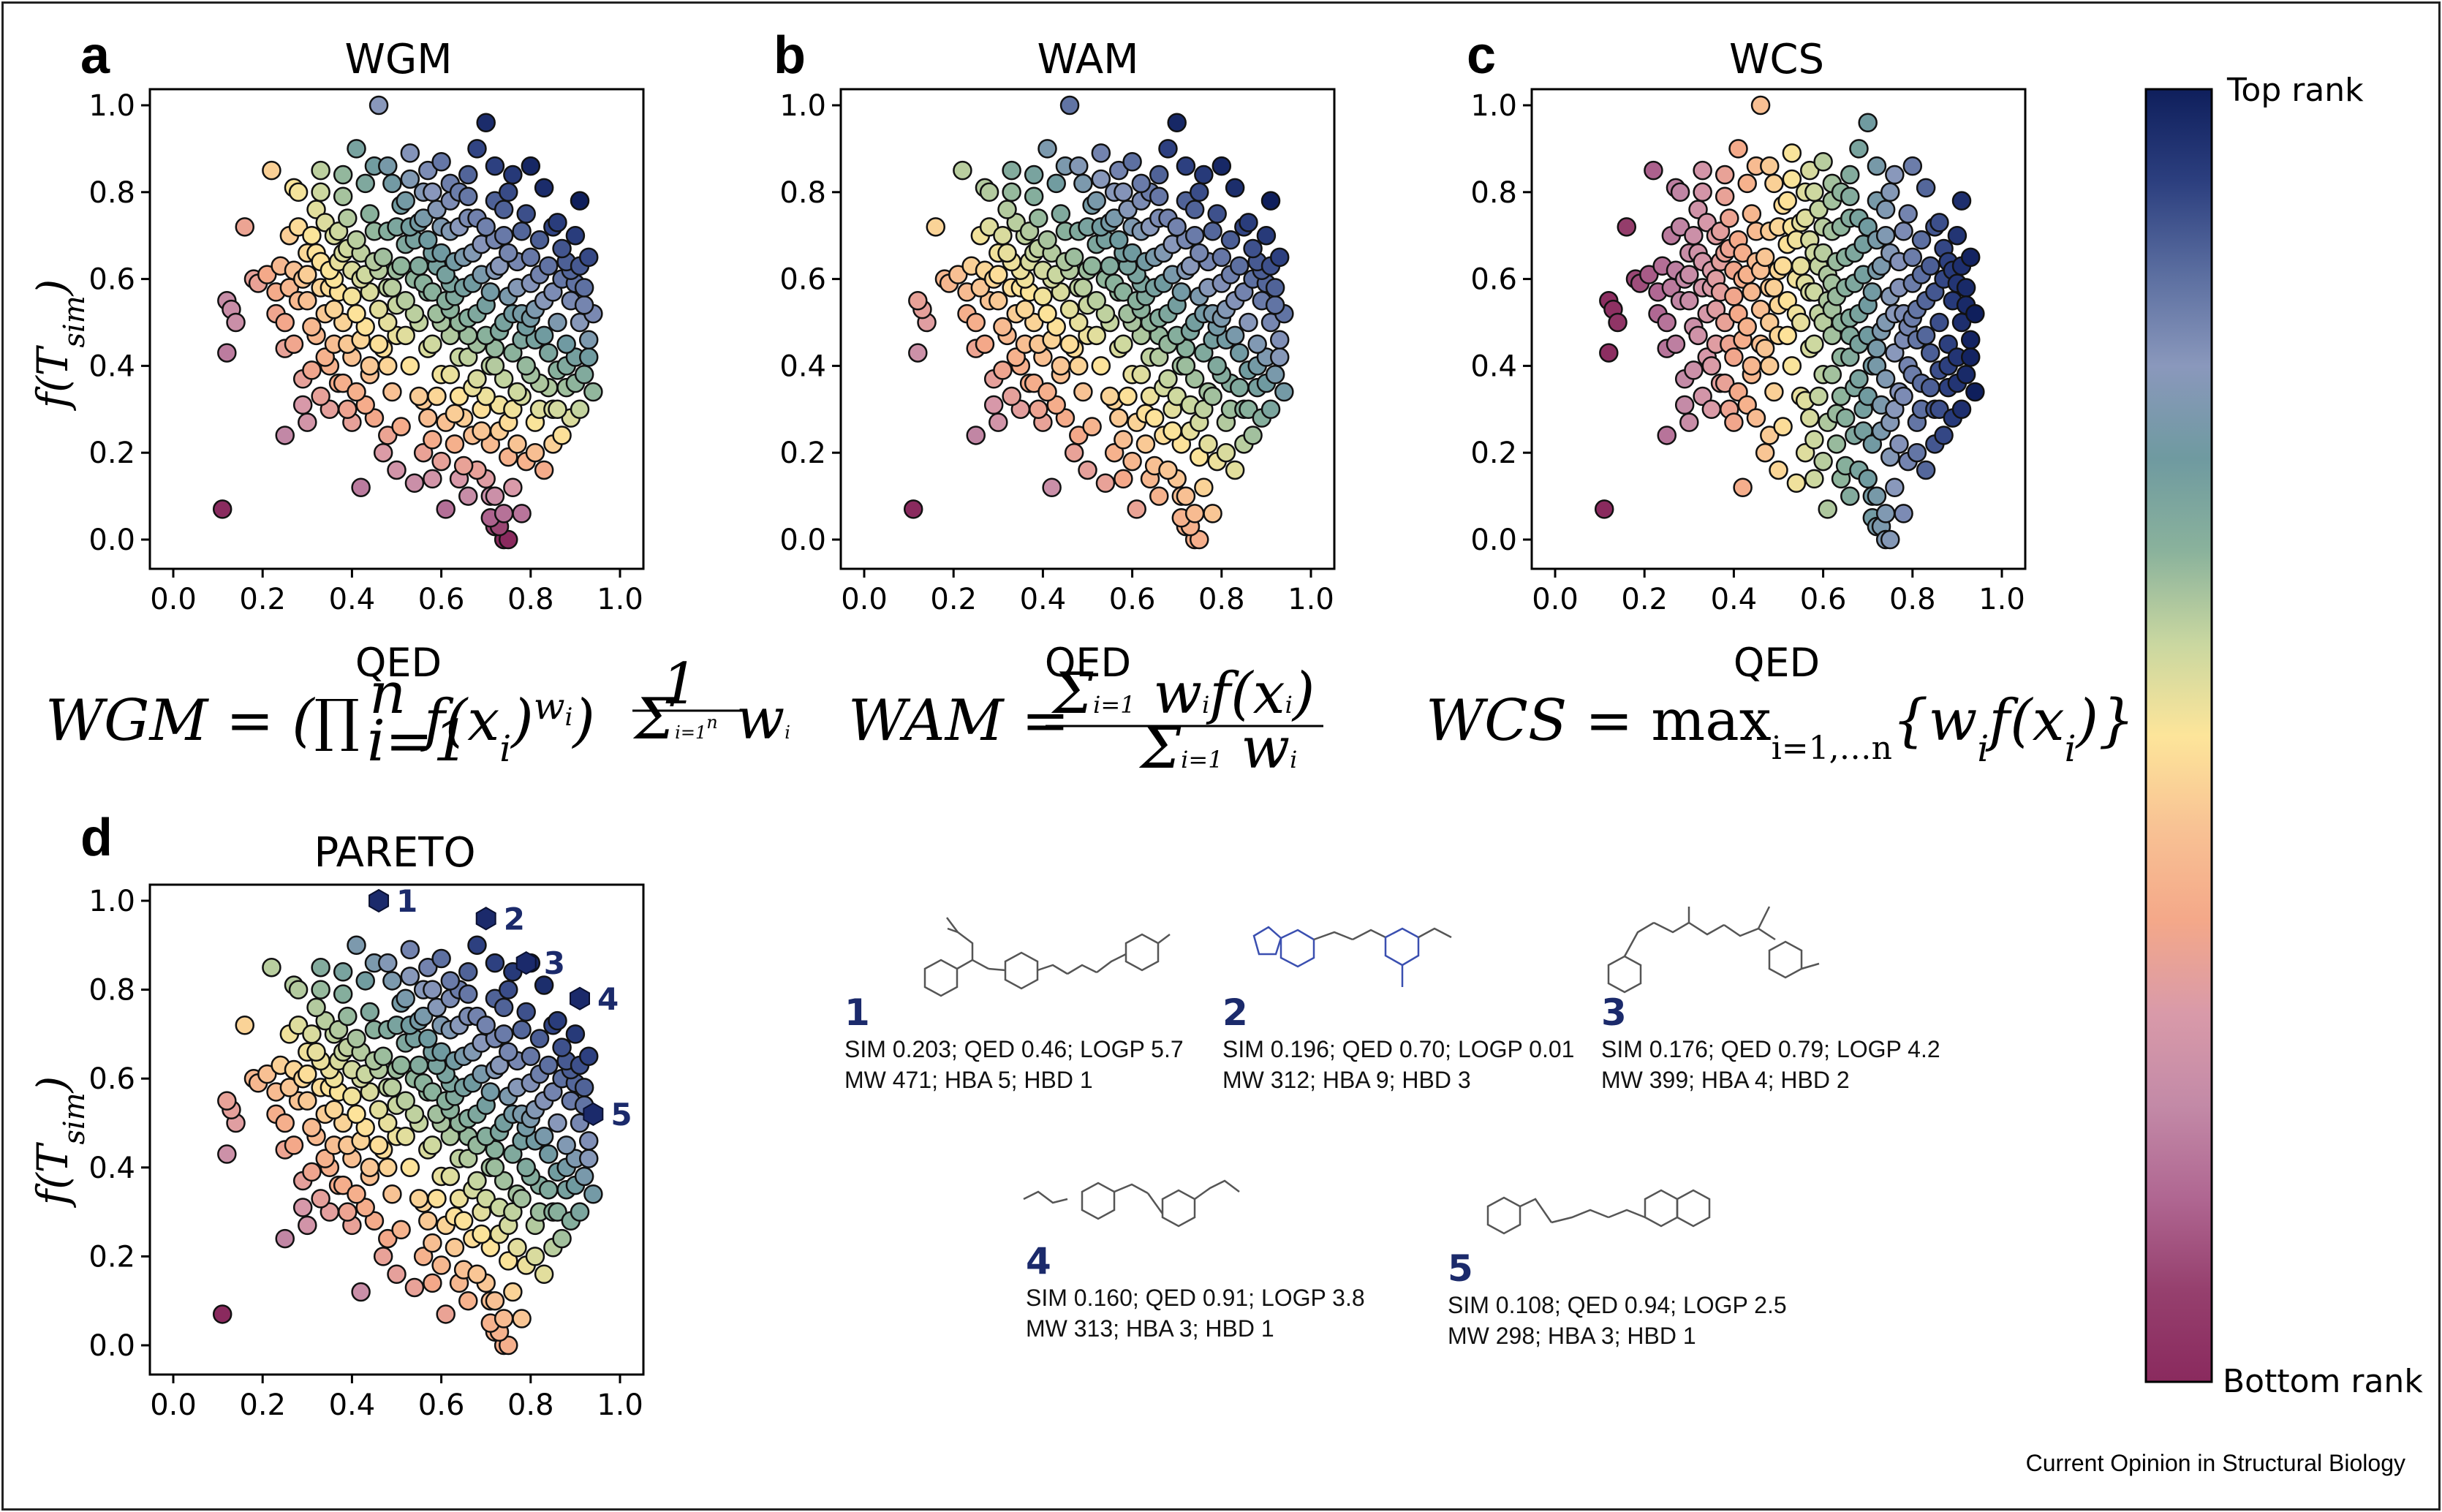 This screenshot has height=1512, width=2442. I want to click on xtick-label: 0.0, so click(864, 599).